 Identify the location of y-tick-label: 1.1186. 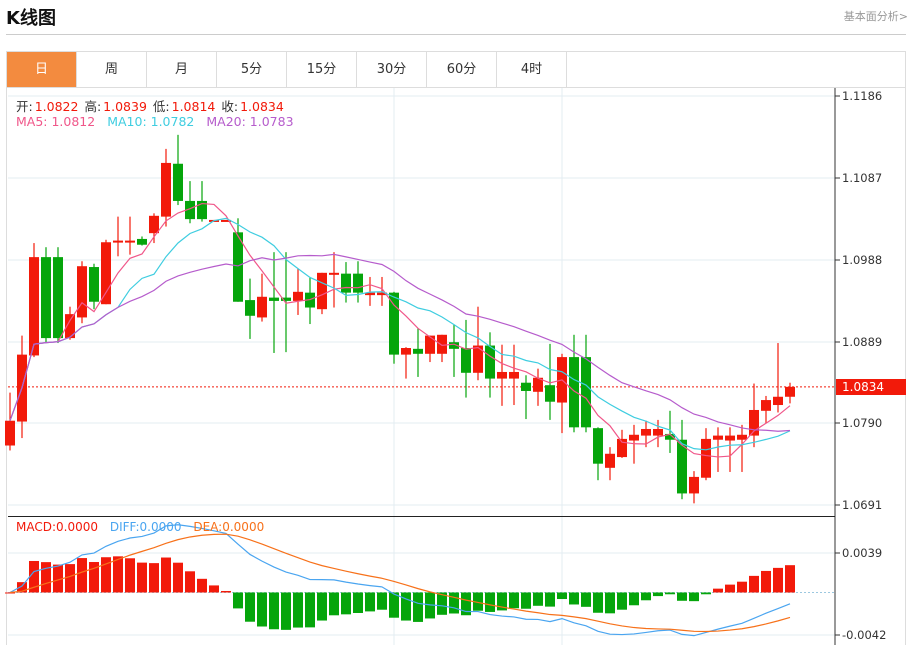
(862, 96).